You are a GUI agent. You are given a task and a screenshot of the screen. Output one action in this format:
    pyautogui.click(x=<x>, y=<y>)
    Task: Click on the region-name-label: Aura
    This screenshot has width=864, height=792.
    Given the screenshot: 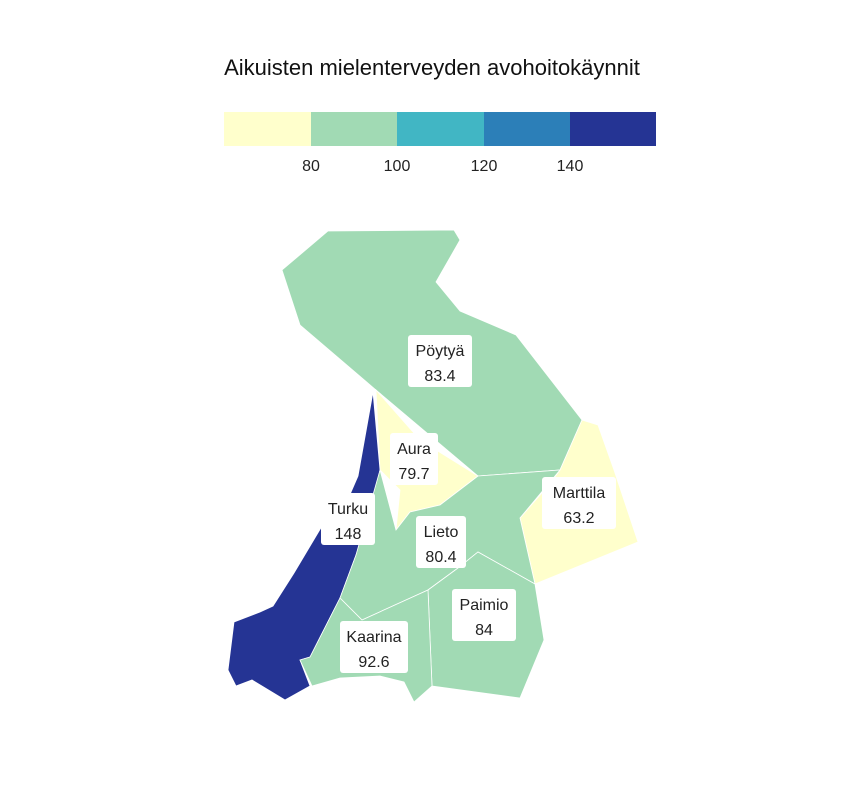 What is the action you would take?
    pyautogui.click(x=414, y=449)
    